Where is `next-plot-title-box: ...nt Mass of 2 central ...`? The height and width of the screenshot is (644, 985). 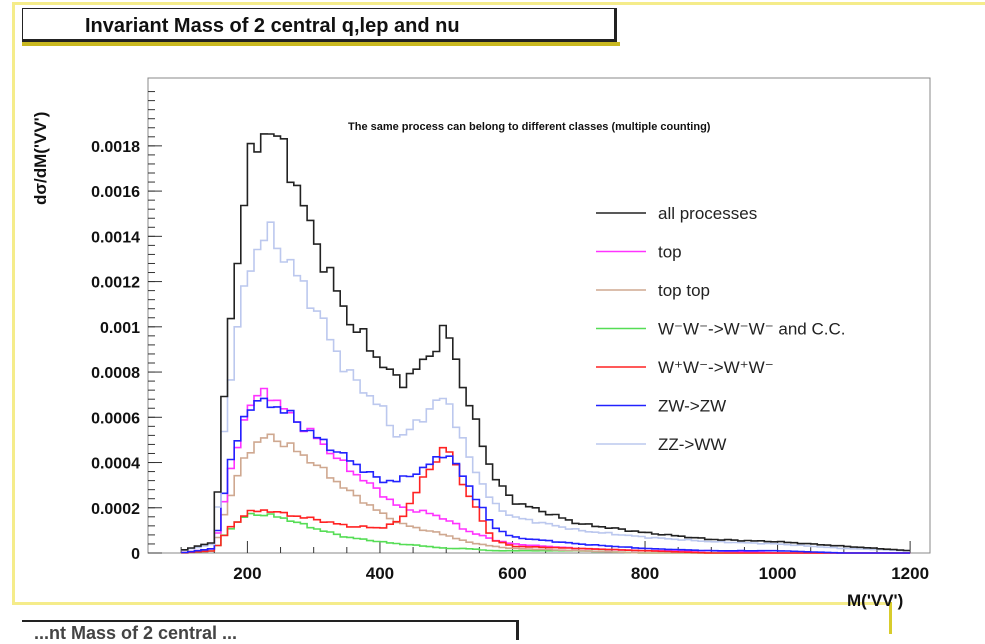
next-plot-title-box: ...nt Mass of 2 central ... is located at coordinates (270, 631).